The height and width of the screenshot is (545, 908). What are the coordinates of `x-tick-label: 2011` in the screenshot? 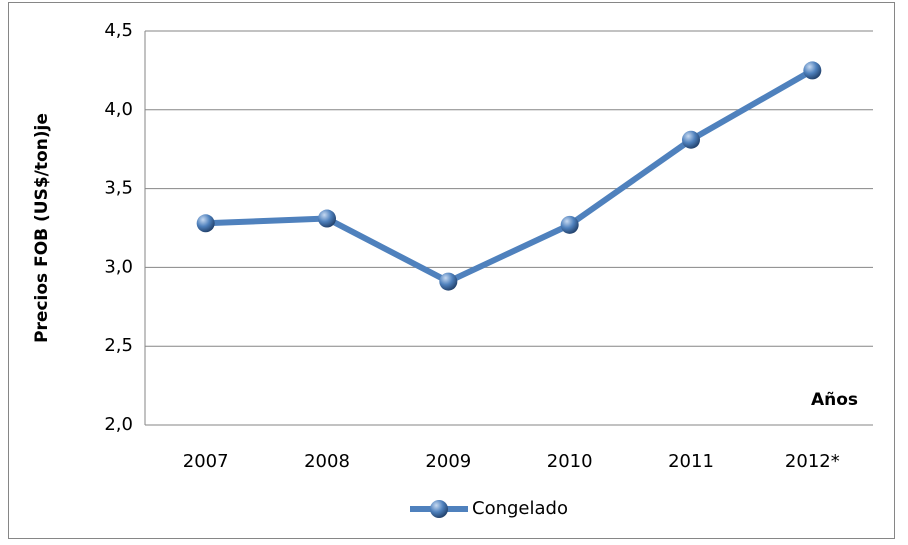 It's located at (691, 461).